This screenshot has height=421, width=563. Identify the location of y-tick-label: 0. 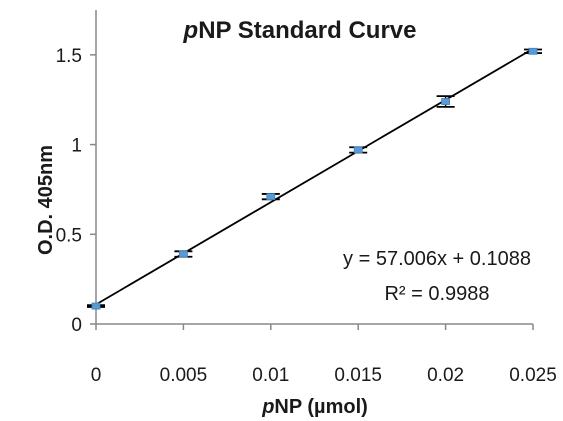
(76, 325).